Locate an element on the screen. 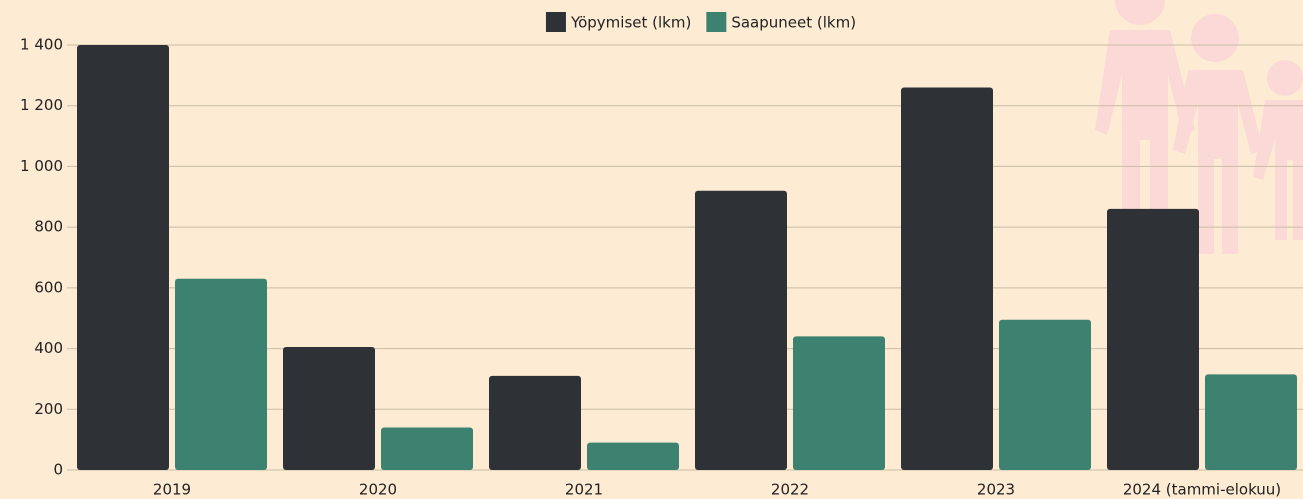 This screenshot has height=499, width=1303. y-tick-label: 1 000 is located at coordinates (41, 166).